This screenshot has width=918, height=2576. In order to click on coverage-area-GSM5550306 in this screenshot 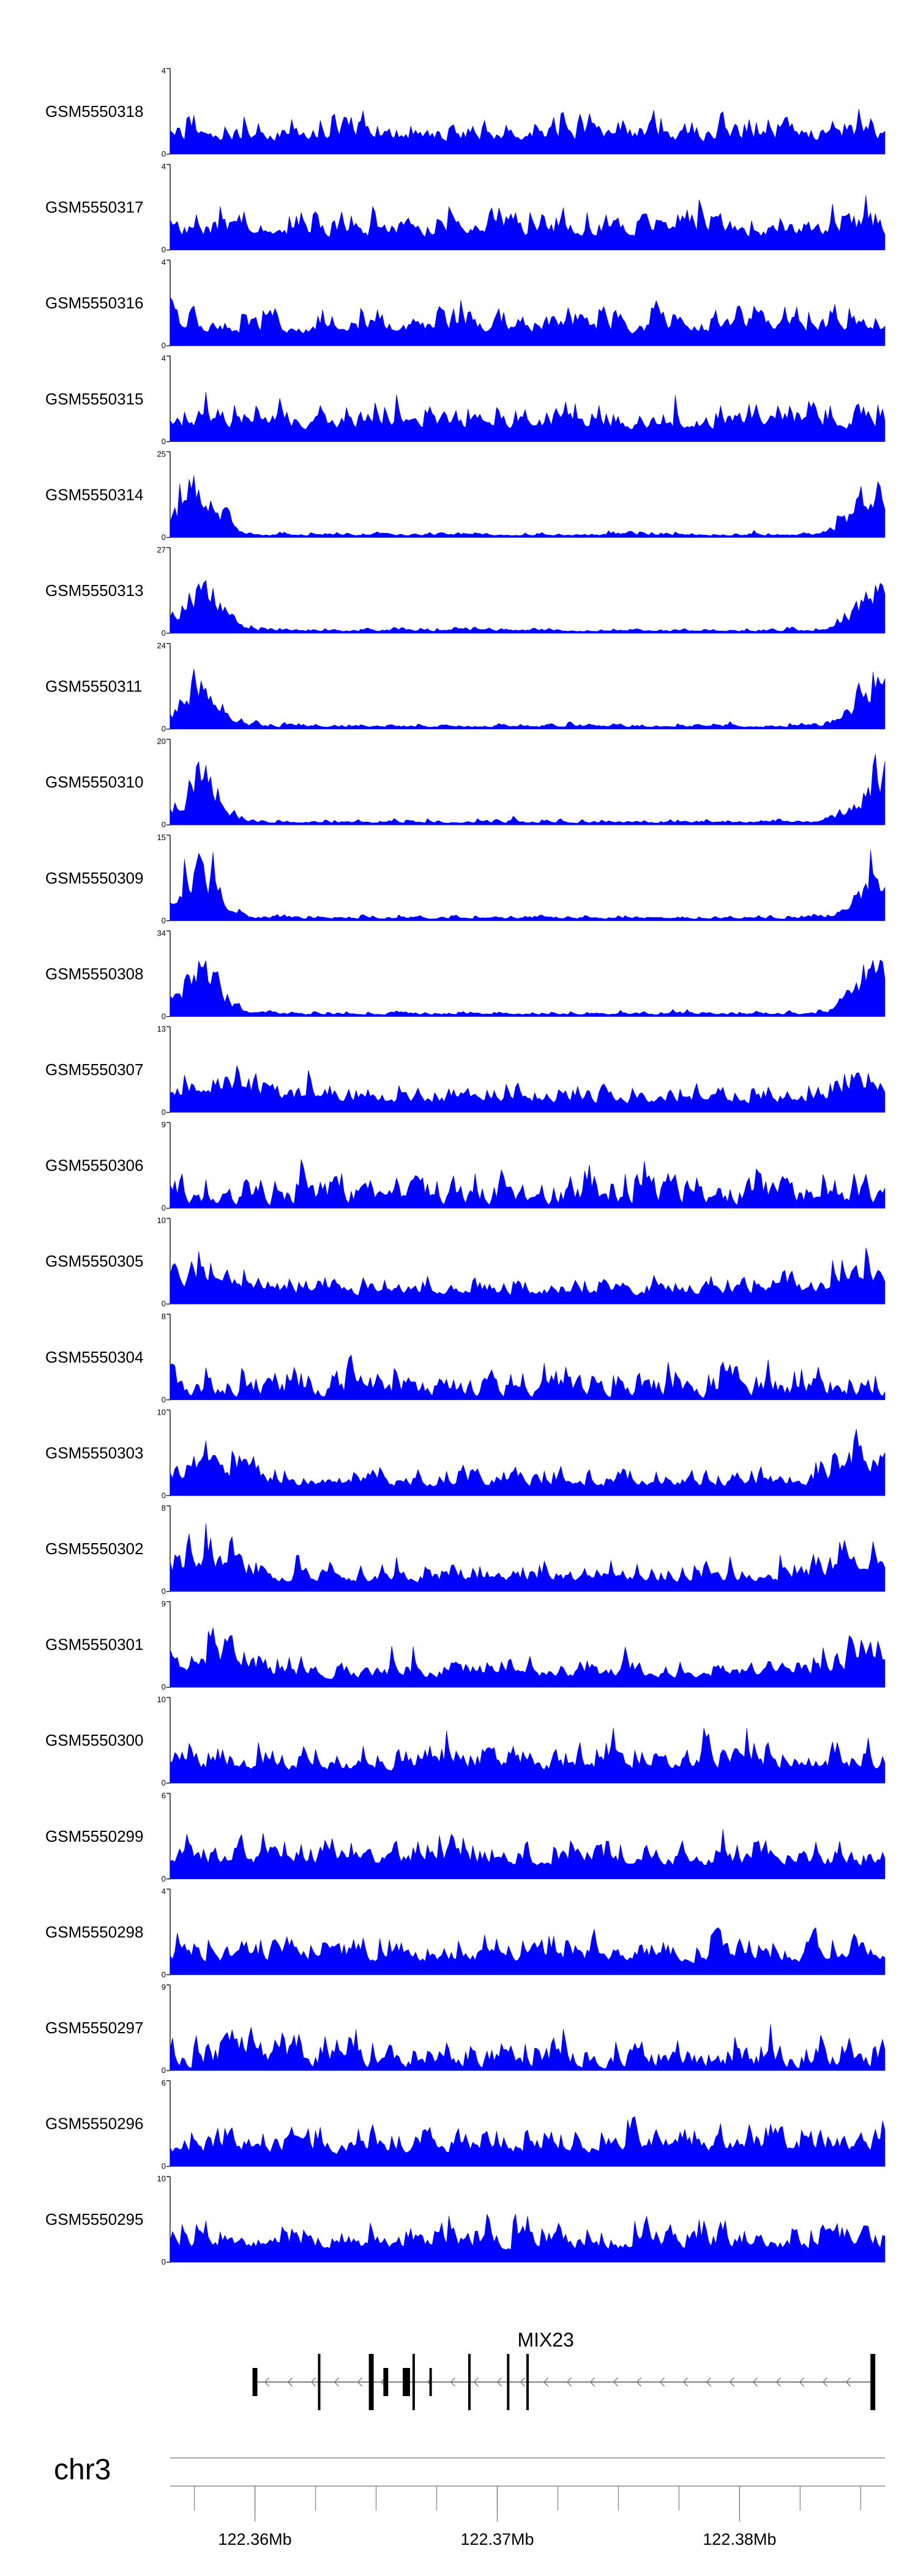, I will do `click(528, 1183)`.